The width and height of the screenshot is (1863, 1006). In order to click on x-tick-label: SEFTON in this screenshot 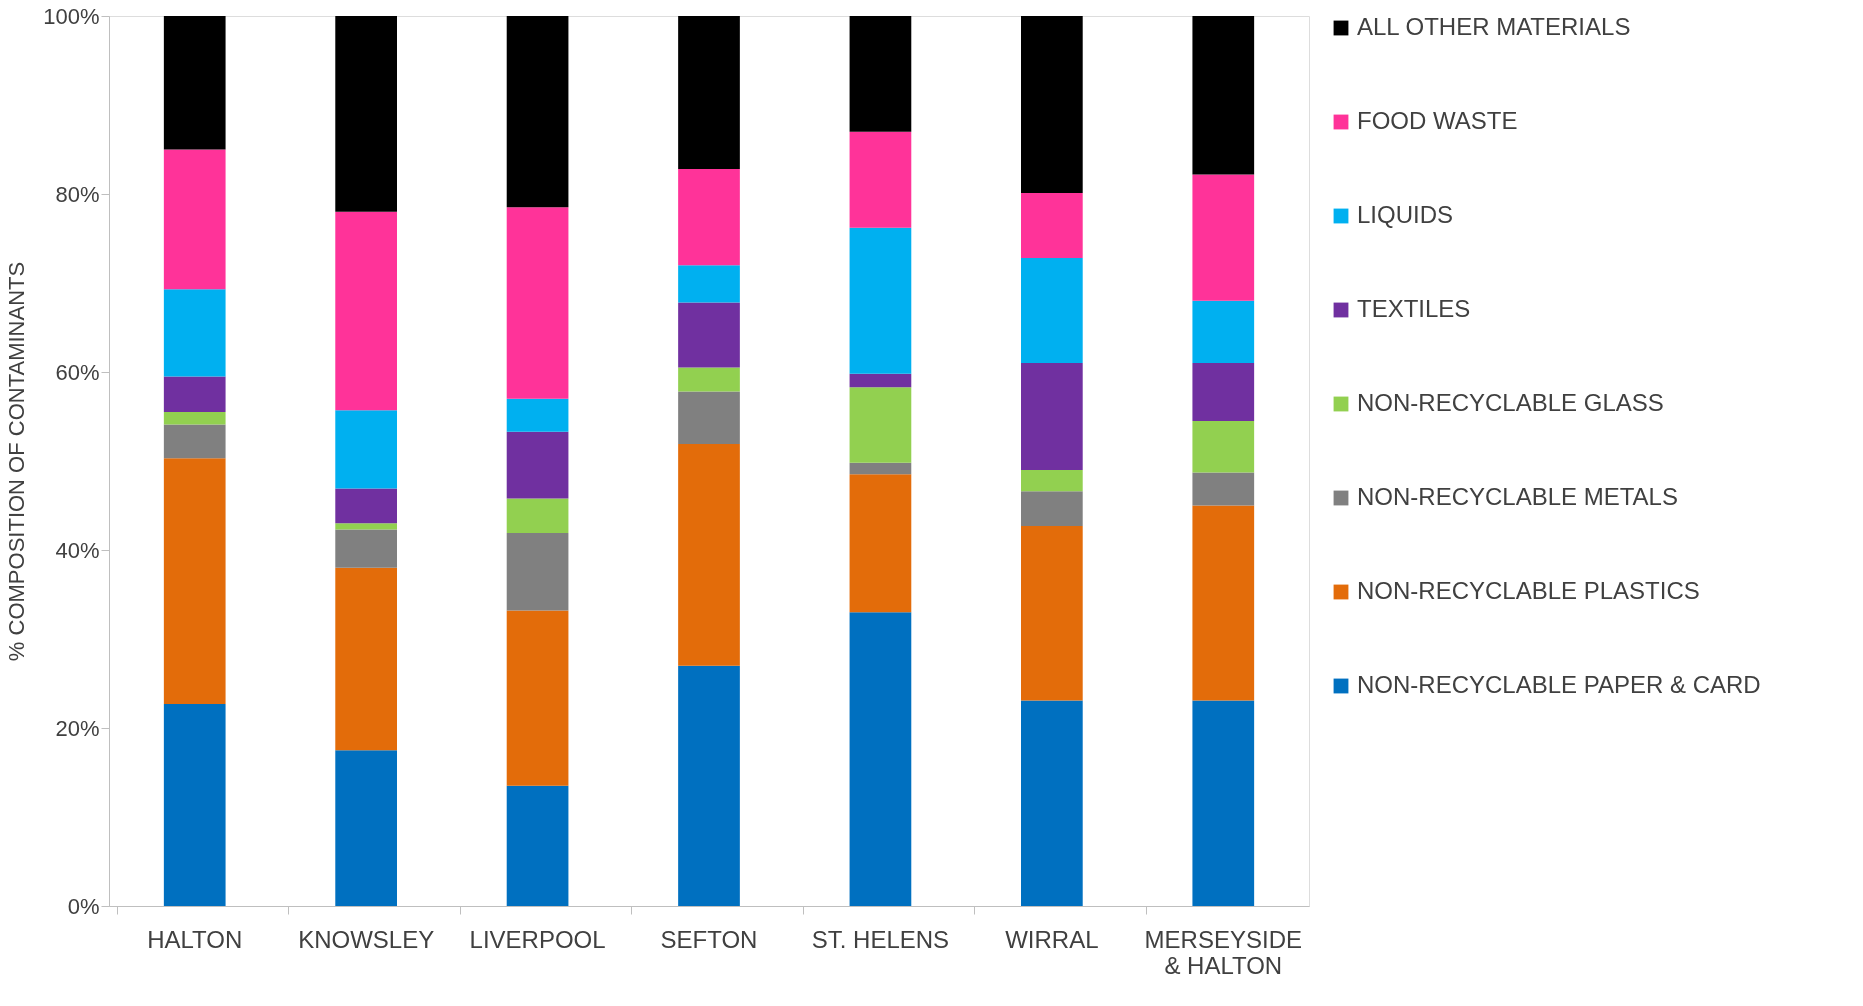, I will do `click(709, 939)`.